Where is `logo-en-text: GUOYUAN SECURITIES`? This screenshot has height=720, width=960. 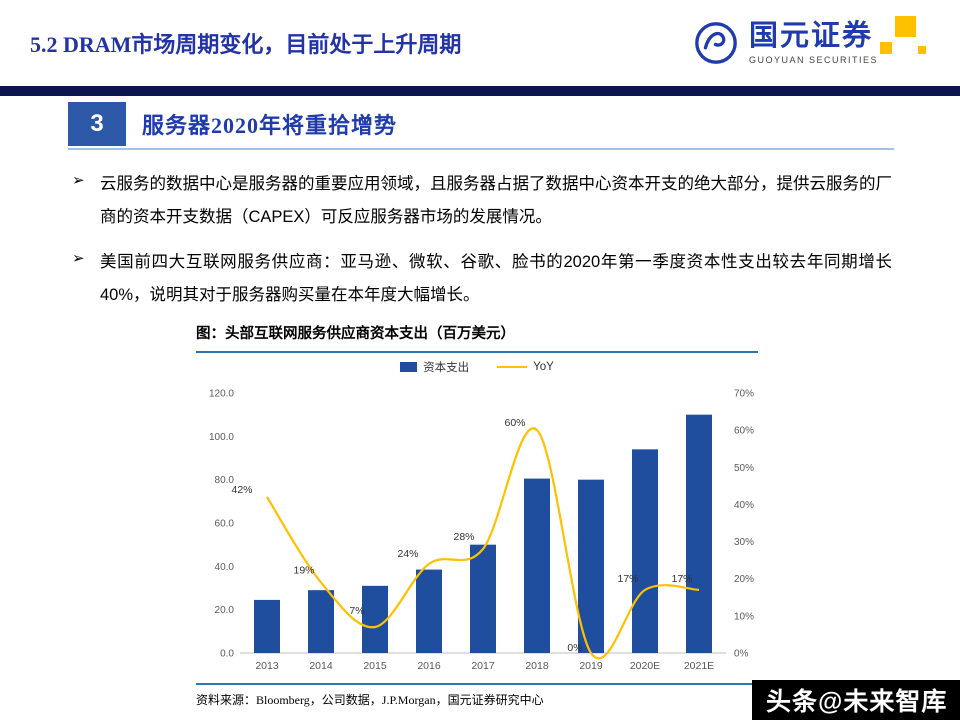 logo-en-text: GUOYUAN SECURITIES is located at coordinates (813, 59).